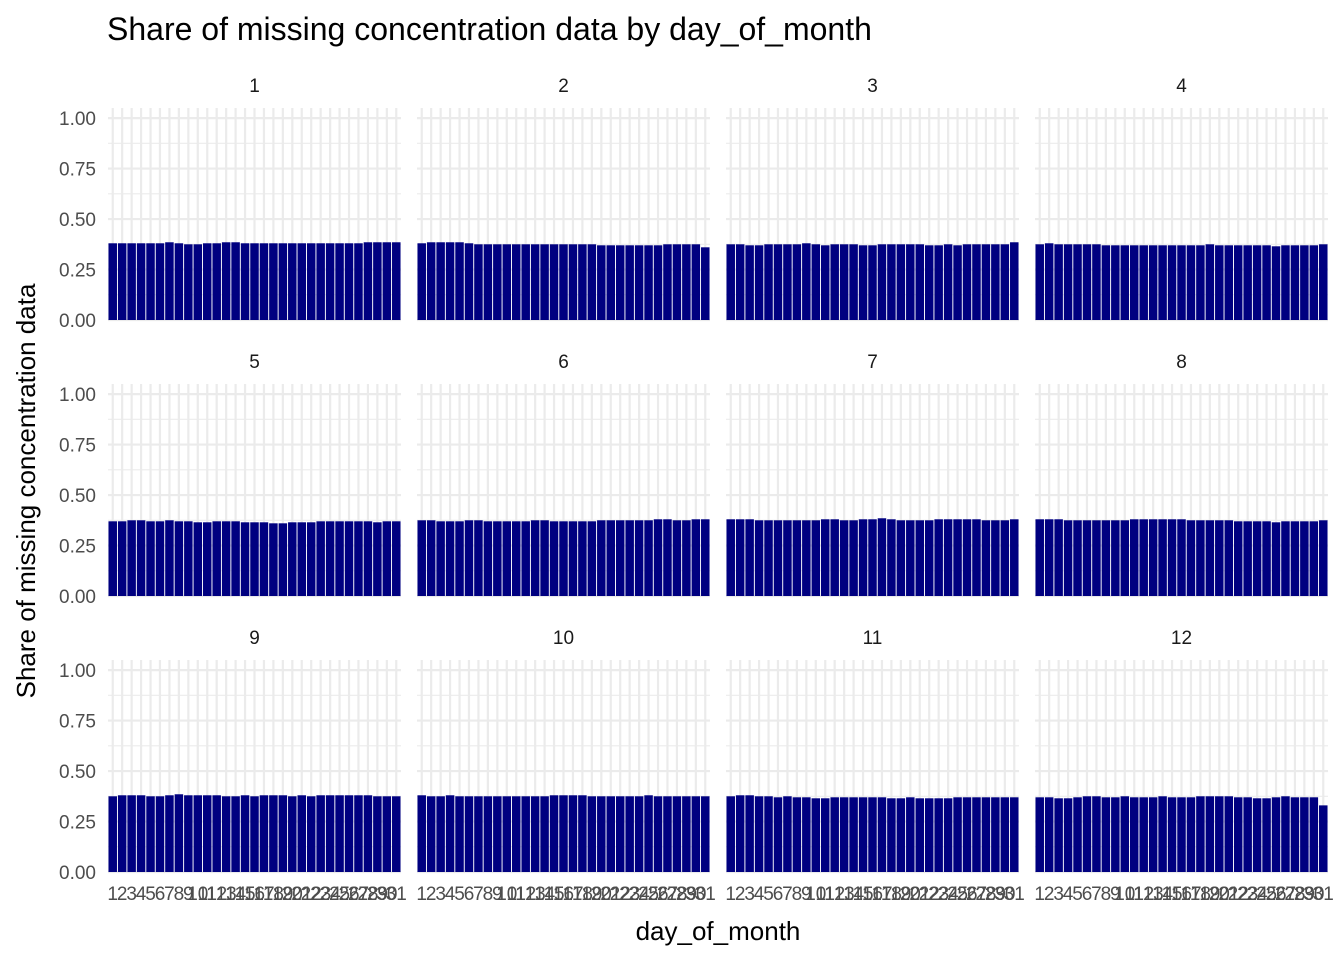 The image size is (1344, 960). What do you see at coordinates (872, 474) in the screenshot?
I see `facet-panel-7: 7` at bounding box center [872, 474].